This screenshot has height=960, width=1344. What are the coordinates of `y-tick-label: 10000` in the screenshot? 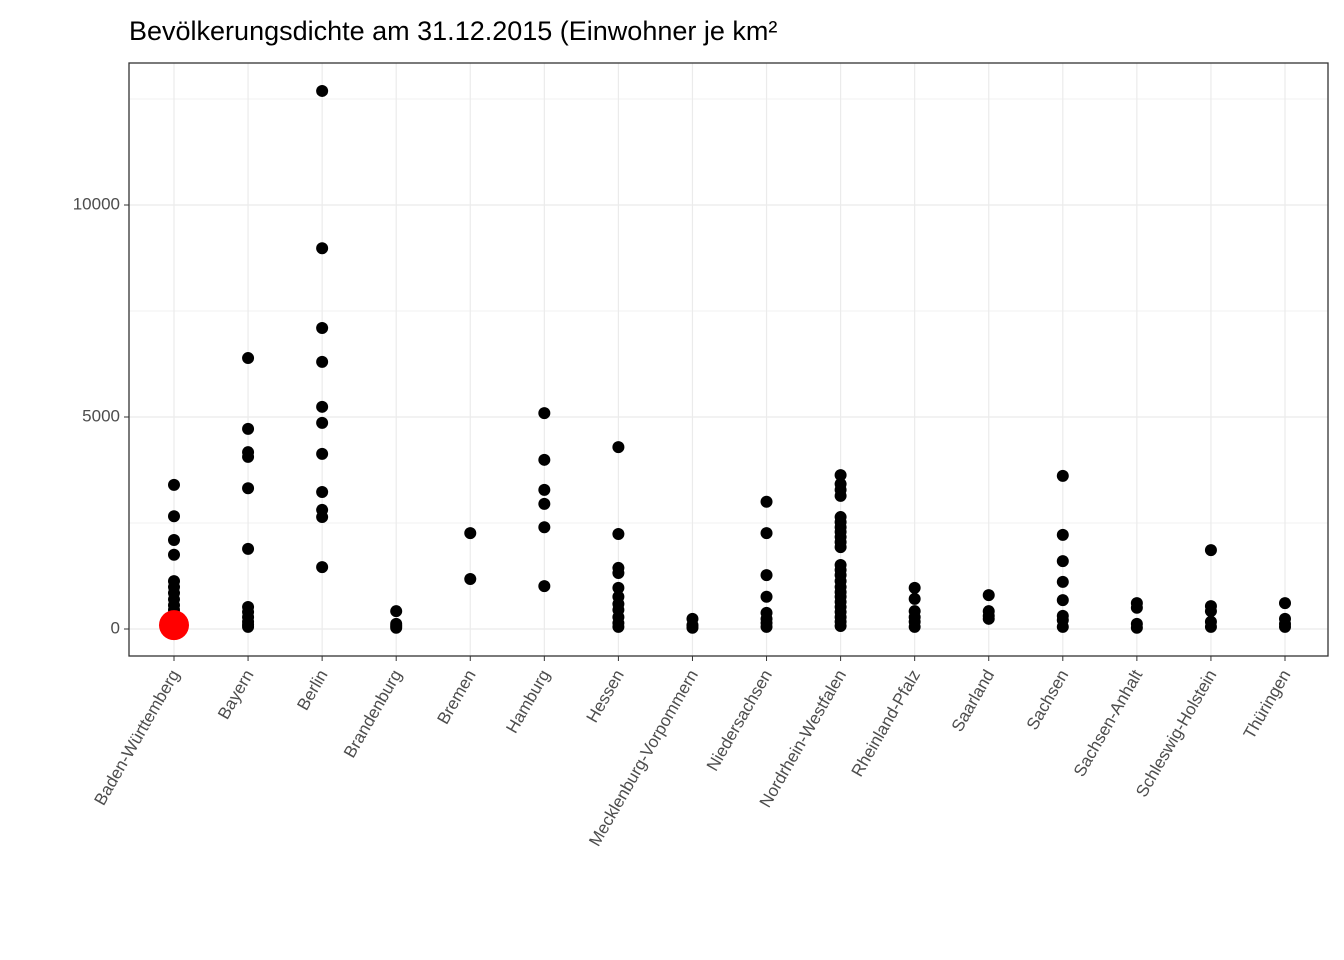 It's located at (96, 203).